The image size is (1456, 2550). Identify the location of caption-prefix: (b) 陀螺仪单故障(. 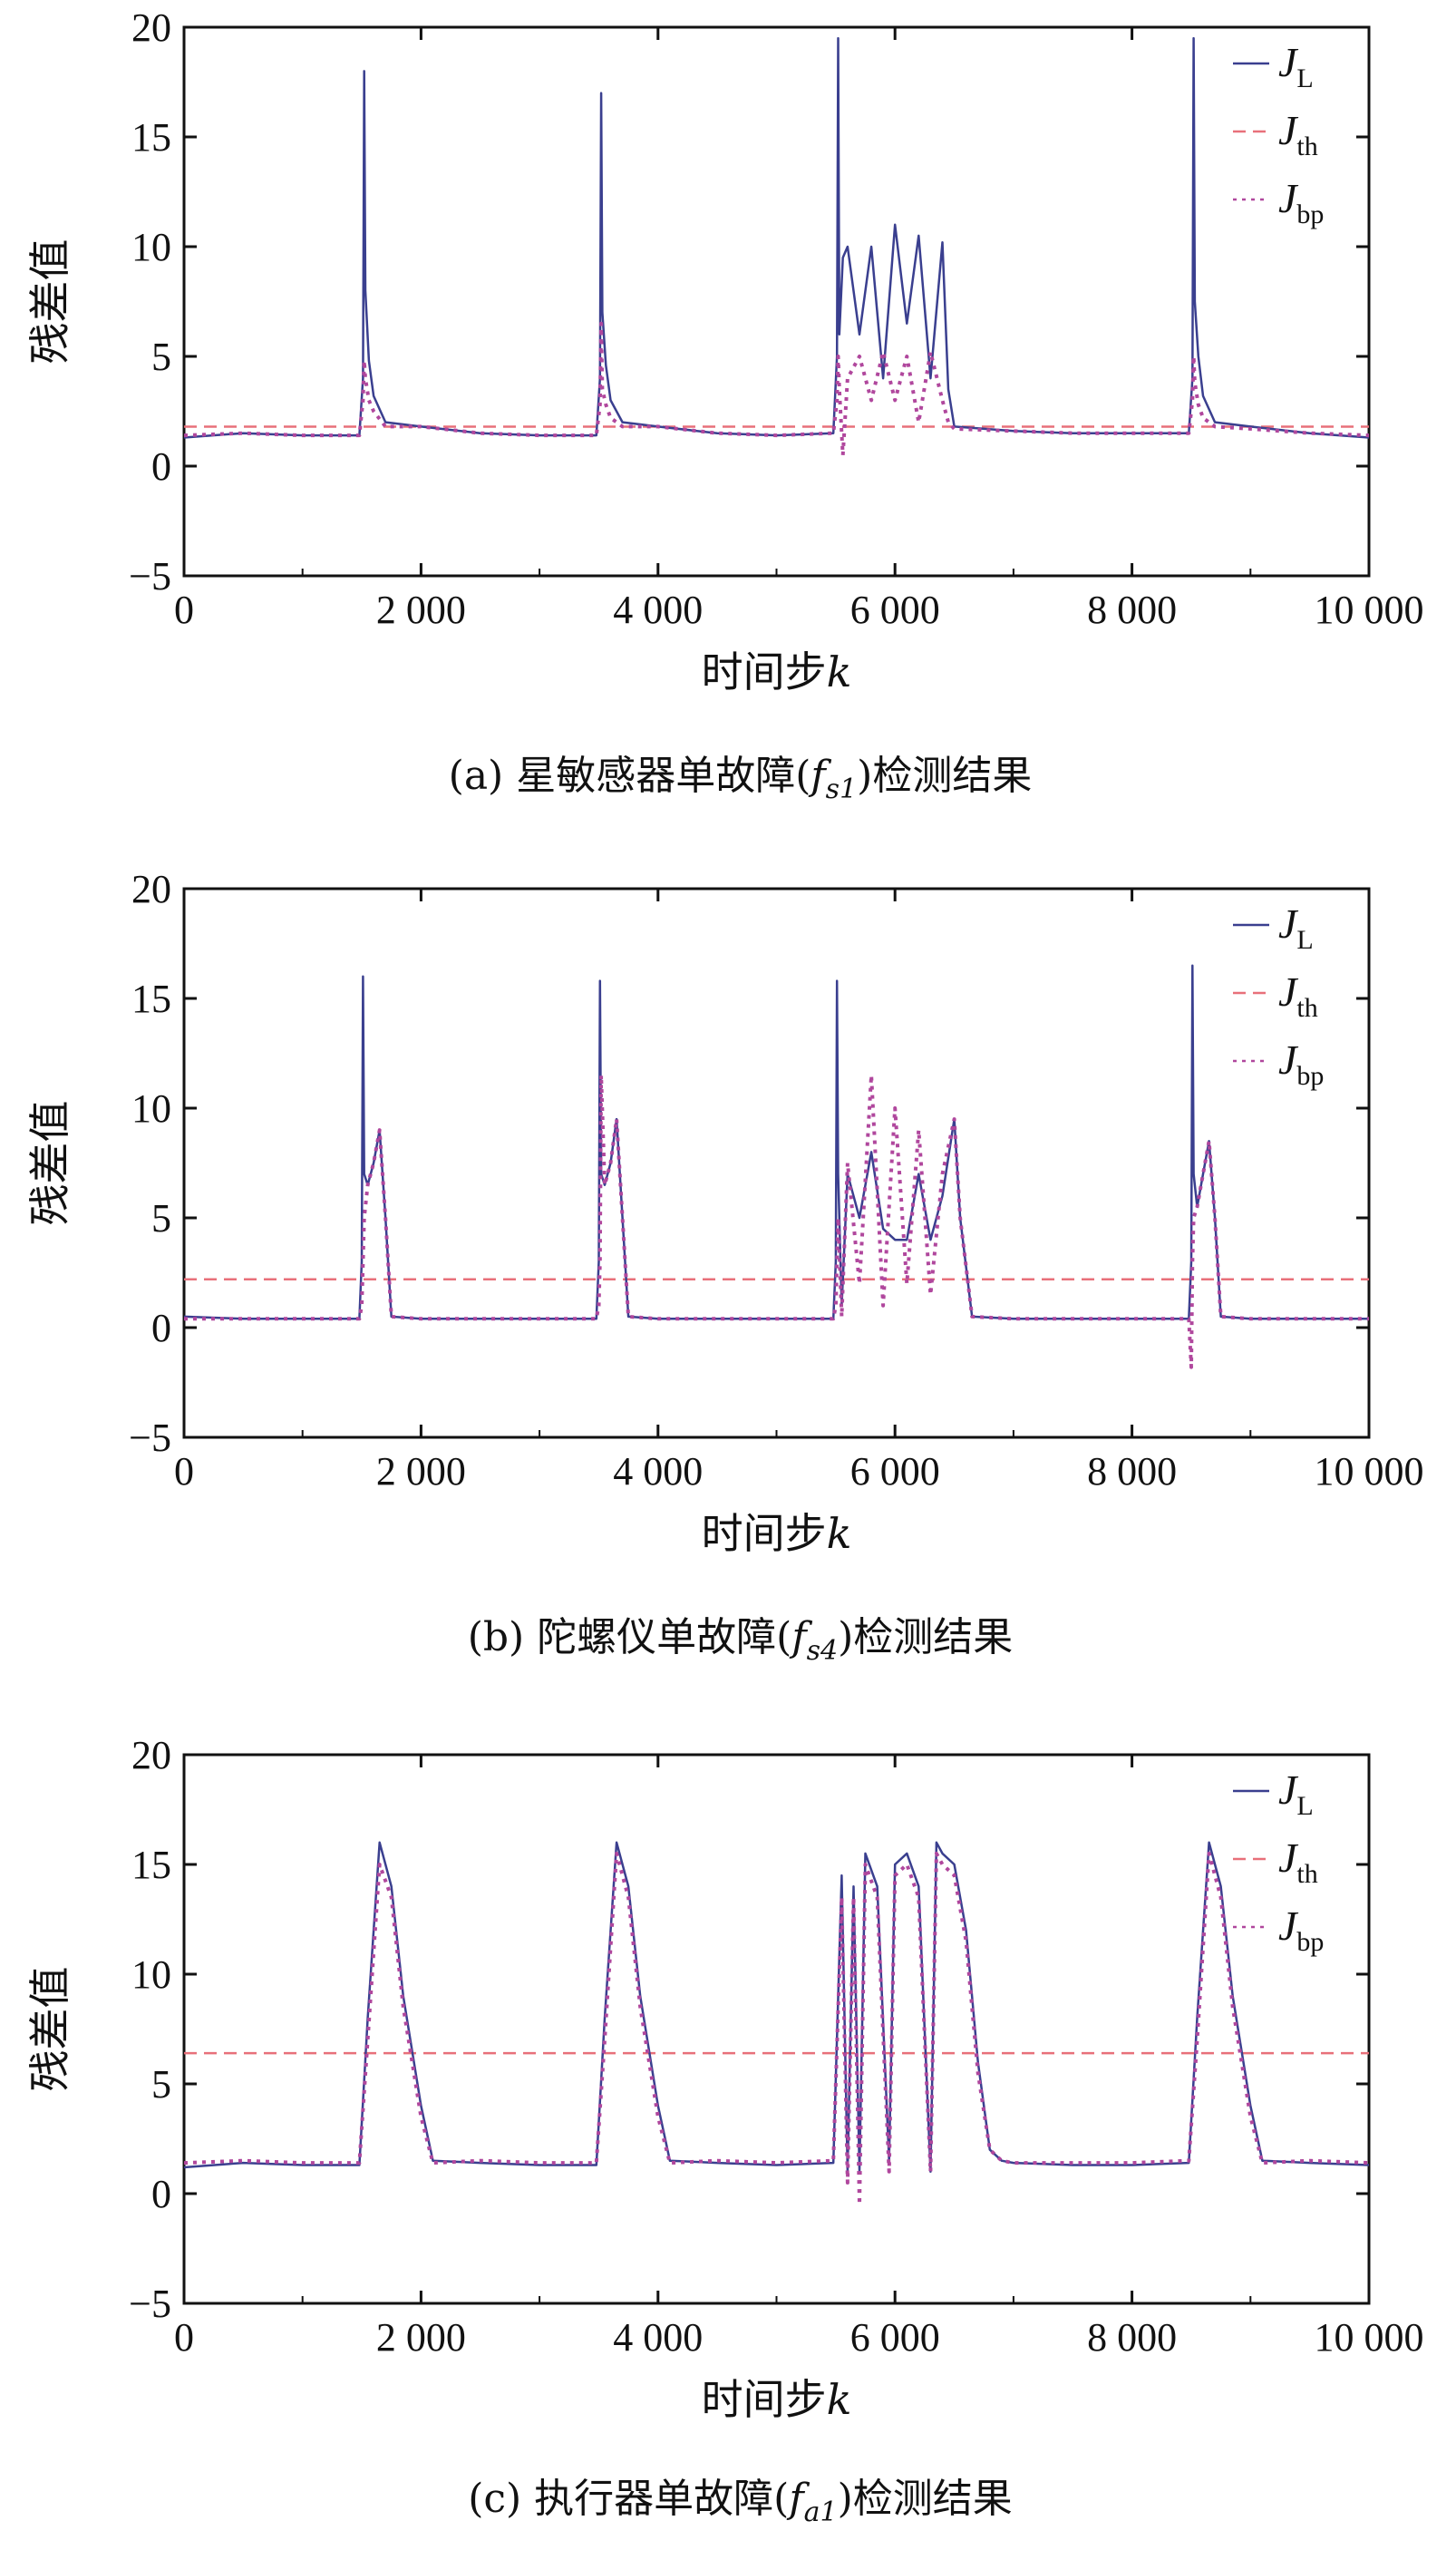
(630, 1637).